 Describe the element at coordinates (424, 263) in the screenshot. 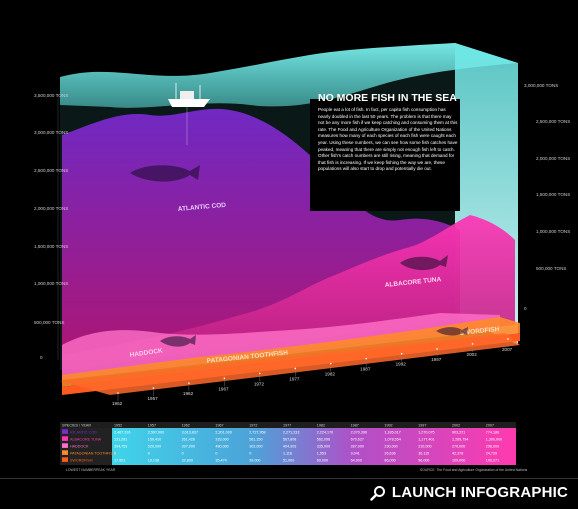

I see `tuna-fish-icon` at that location.